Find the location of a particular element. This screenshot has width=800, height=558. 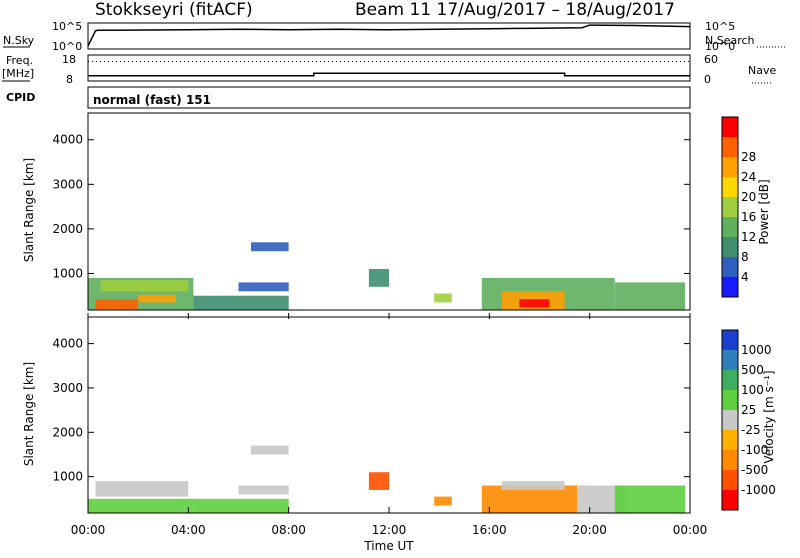

velocity-heatmap is located at coordinates (386, 479).